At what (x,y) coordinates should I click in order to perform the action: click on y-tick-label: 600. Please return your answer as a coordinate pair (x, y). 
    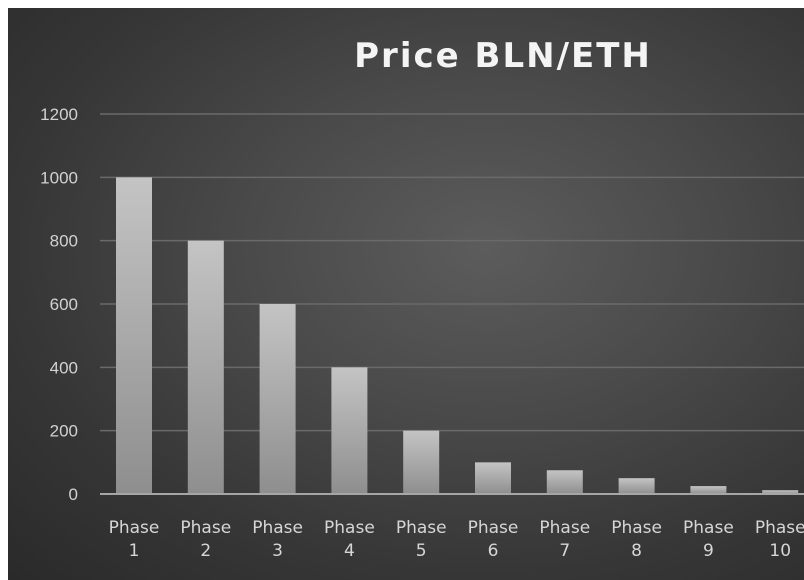
    Looking at the image, I should click on (64, 304).